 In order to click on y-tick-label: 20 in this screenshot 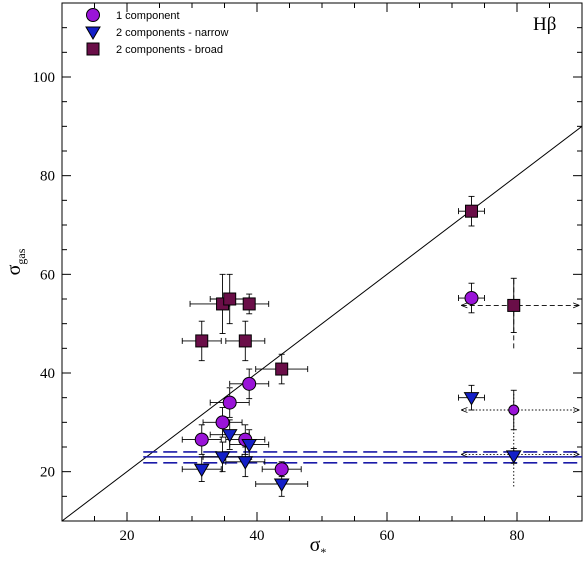, I will do `click(47, 473)`.